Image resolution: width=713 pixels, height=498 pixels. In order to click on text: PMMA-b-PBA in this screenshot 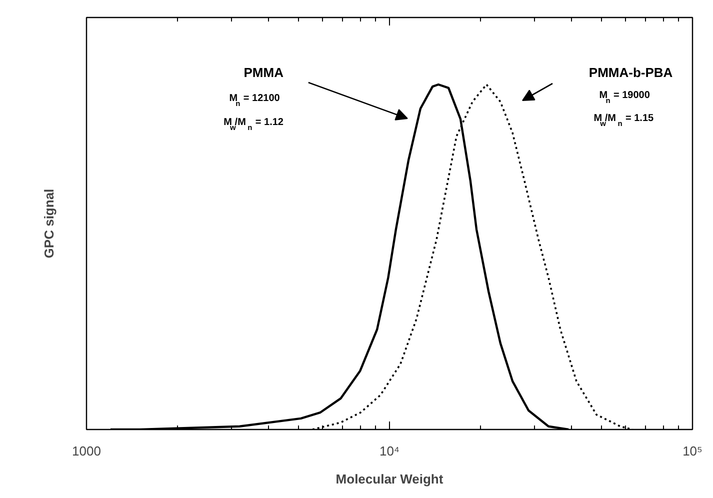, I will do `click(631, 72)`.